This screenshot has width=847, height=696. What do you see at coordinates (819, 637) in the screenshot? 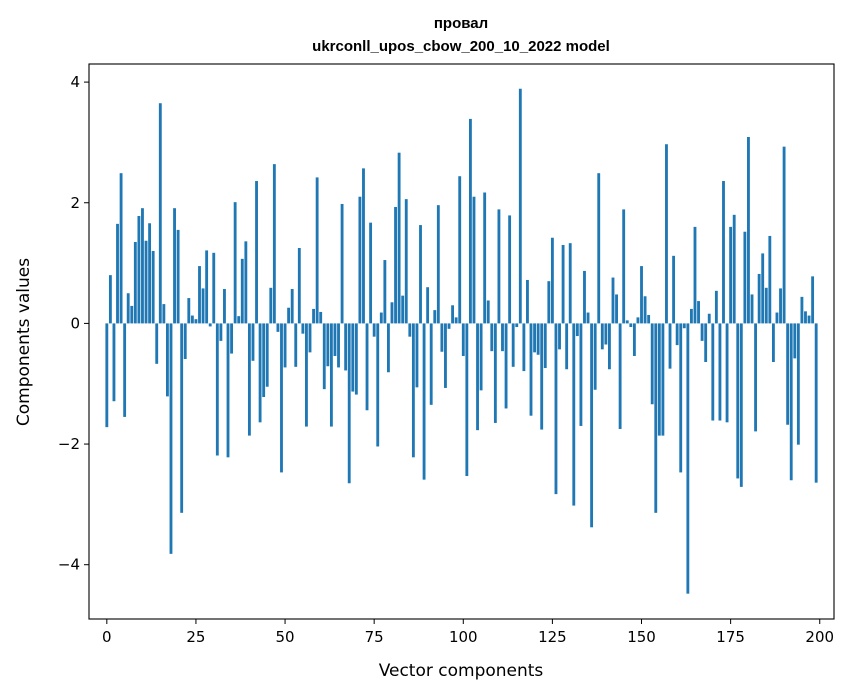
I see `x-tick-label: 200` at bounding box center [819, 637].